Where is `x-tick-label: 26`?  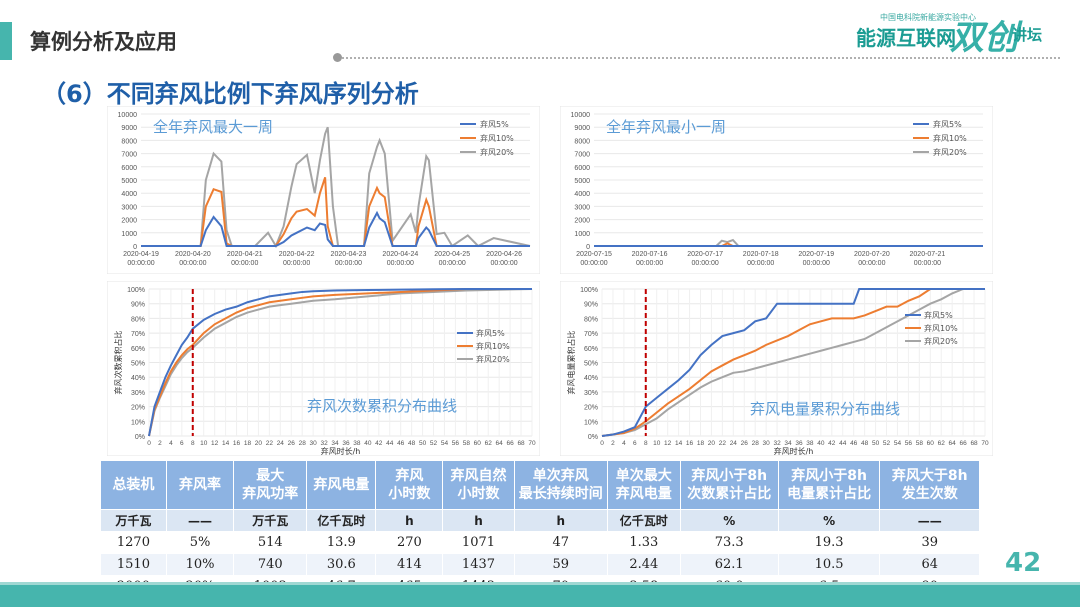 x-tick-label: 26 is located at coordinates (745, 443).